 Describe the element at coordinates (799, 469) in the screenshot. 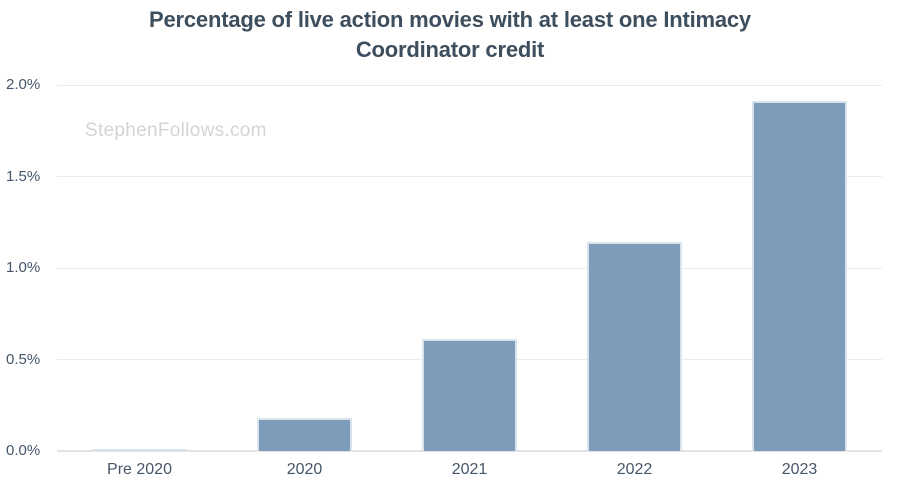

I see `x-axis-tick-label-2023: 2023` at that location.